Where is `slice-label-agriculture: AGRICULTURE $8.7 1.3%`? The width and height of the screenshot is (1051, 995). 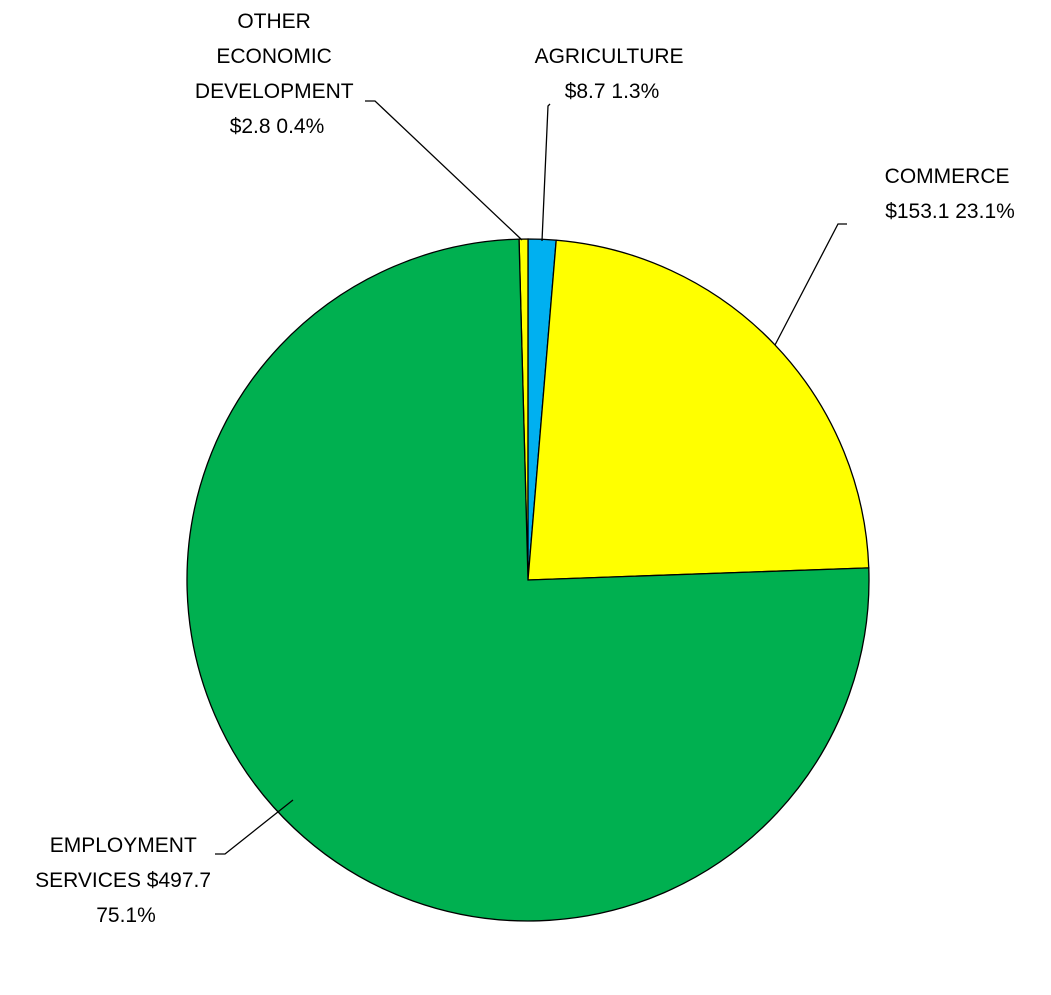 slice-label-agriculture: AGRICULTURE $8.7 1.3% is located at coordinates (612, 74).